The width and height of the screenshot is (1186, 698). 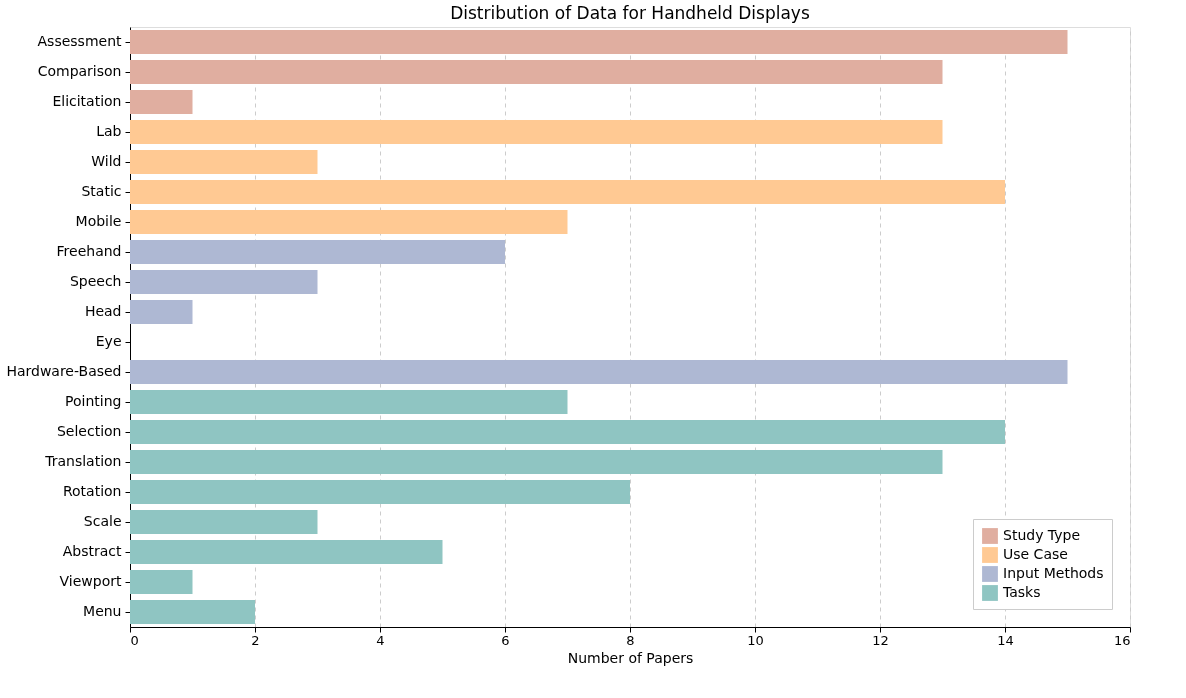 I want to click on y-tick-label: Rotation, so click(x=92, y=491).